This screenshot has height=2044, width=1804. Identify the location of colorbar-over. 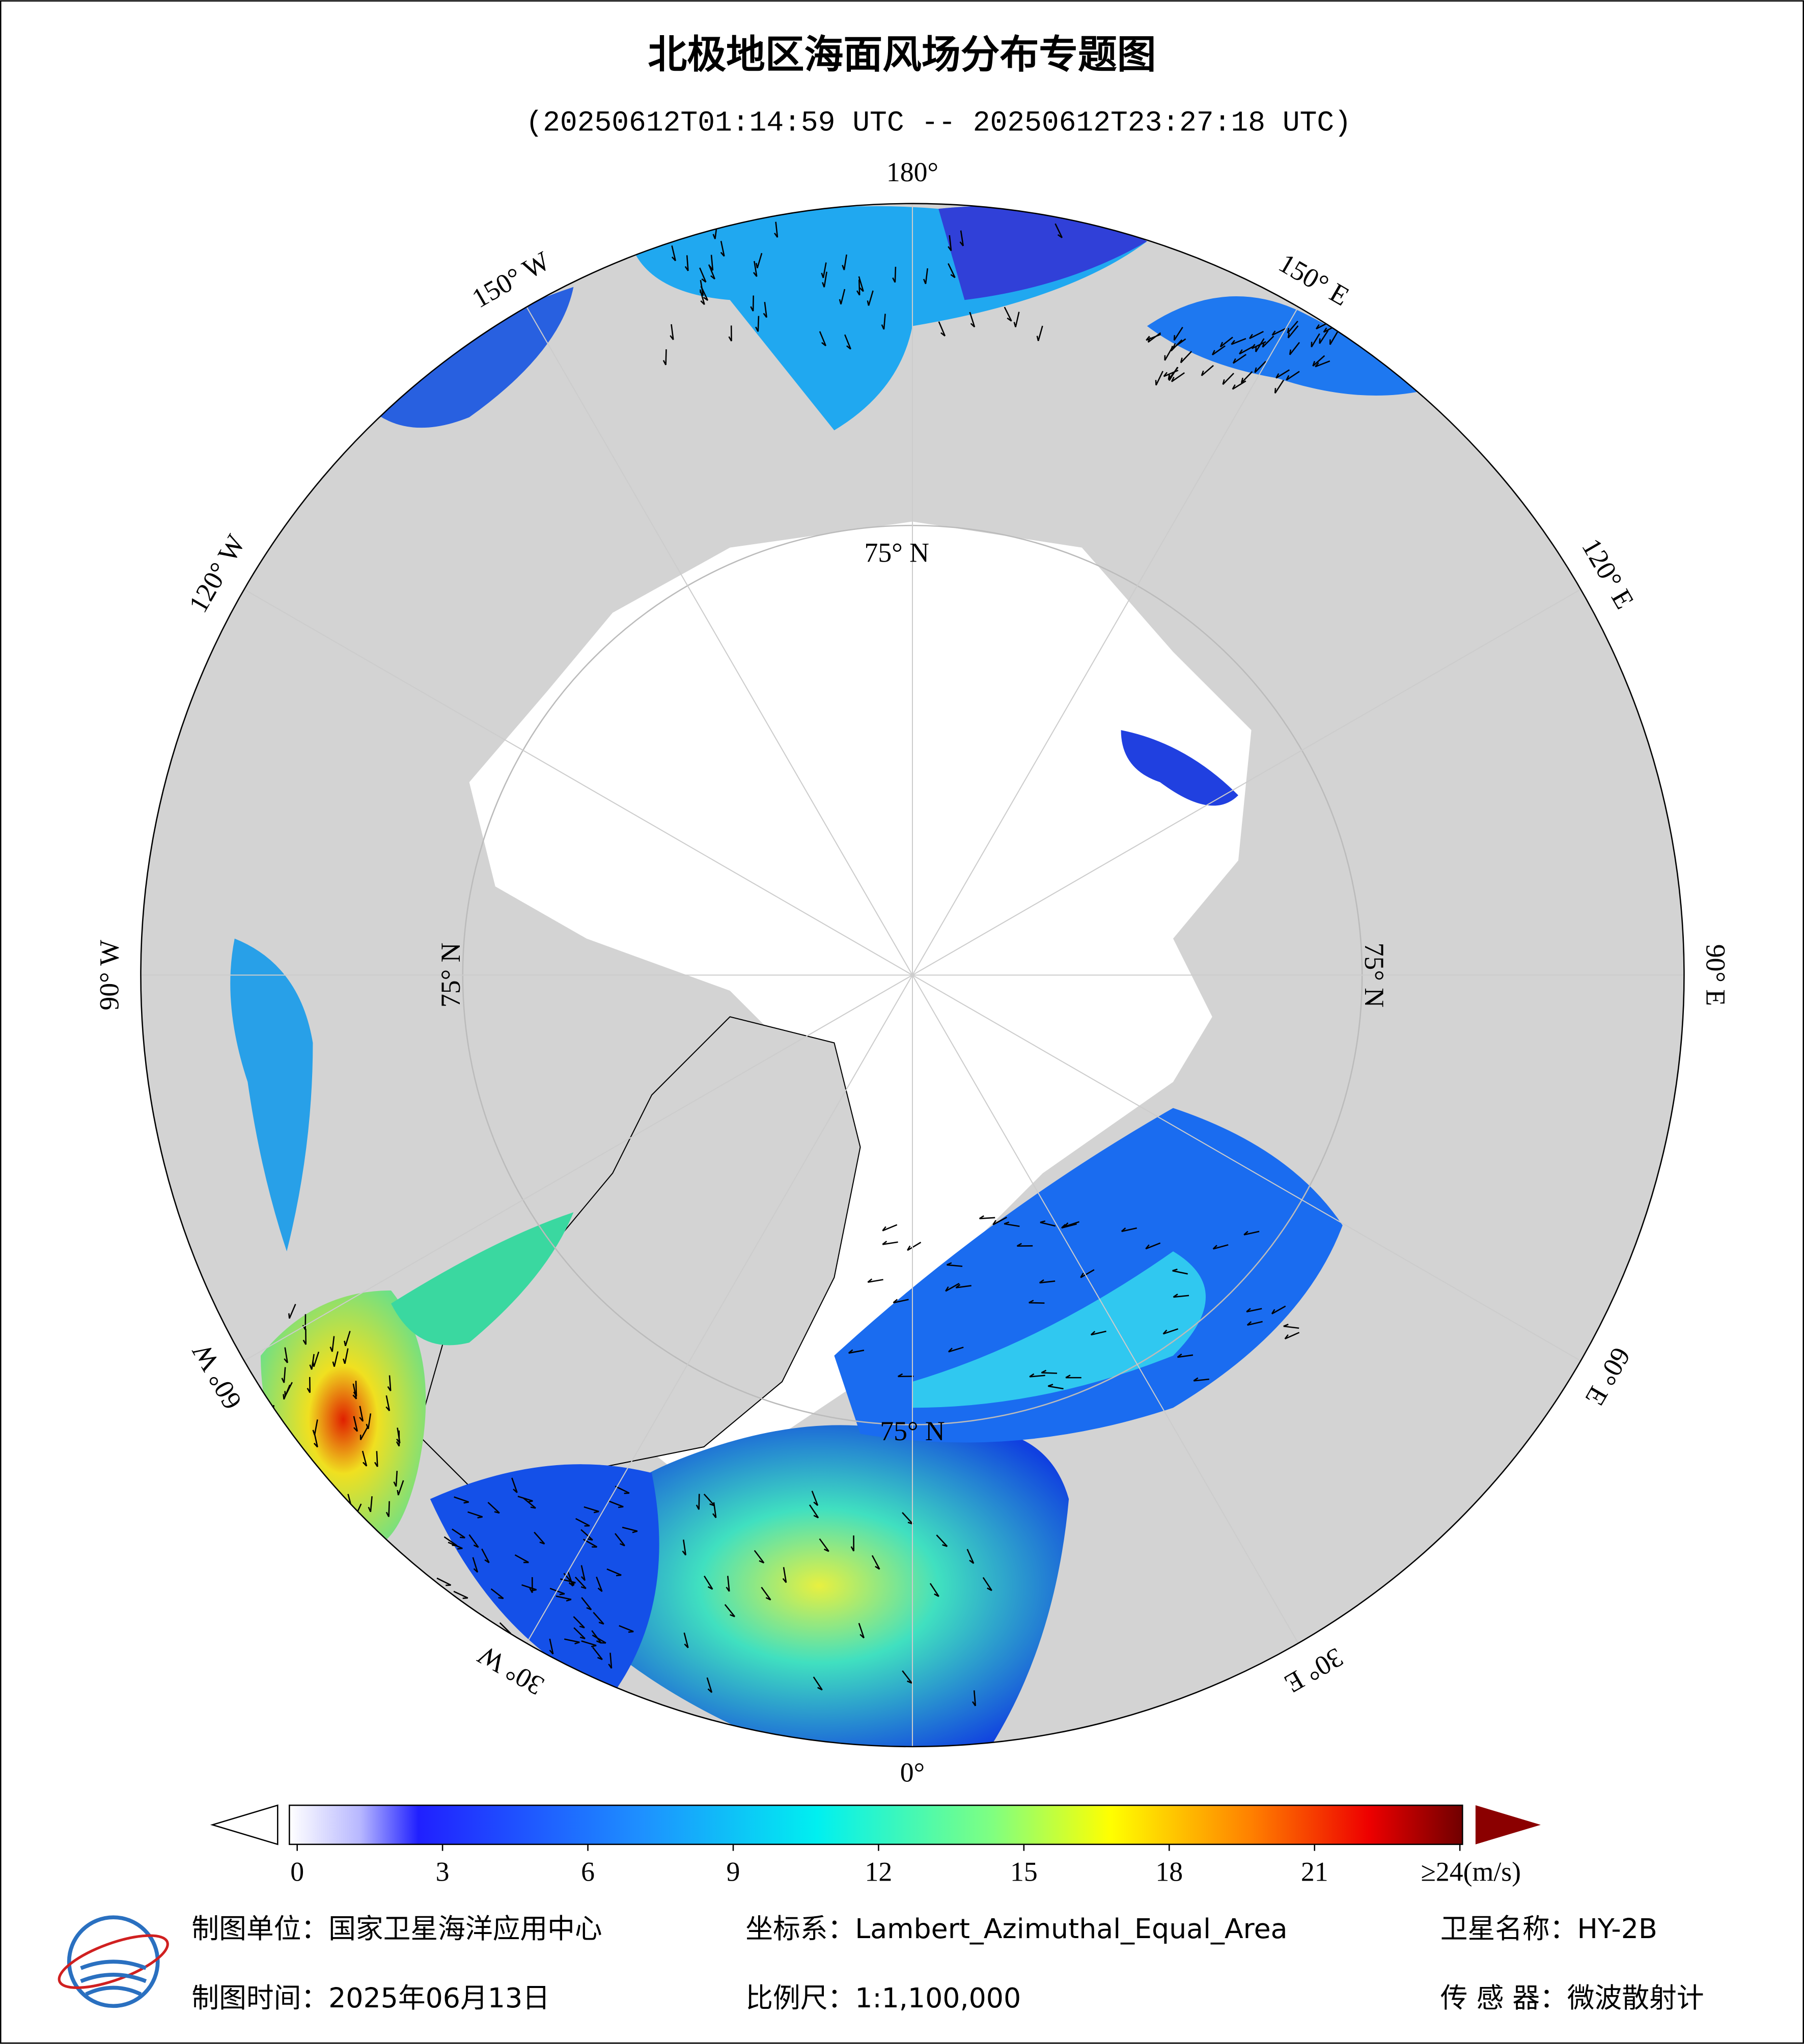
(1508, 1824).